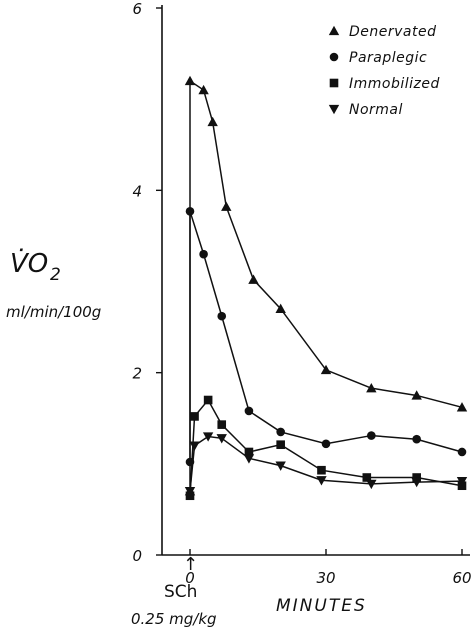  What do you see at coordinates (334, 109) in the screenshot?
I see `normal-legend-marker` at bounding box center [334, 109].